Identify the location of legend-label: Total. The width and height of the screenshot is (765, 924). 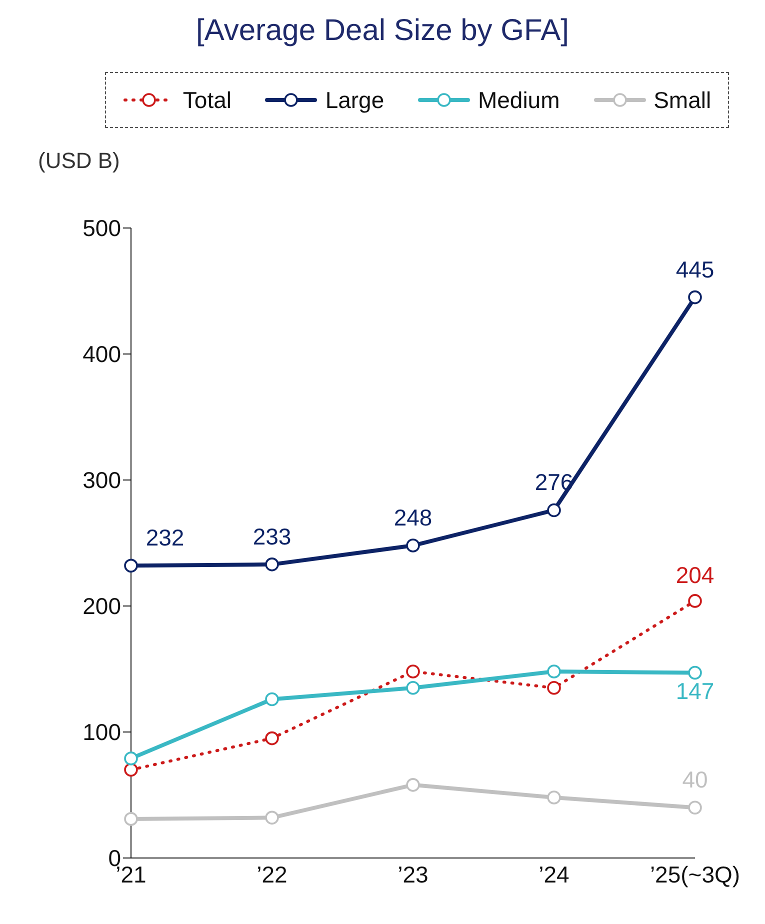
(207, 100).